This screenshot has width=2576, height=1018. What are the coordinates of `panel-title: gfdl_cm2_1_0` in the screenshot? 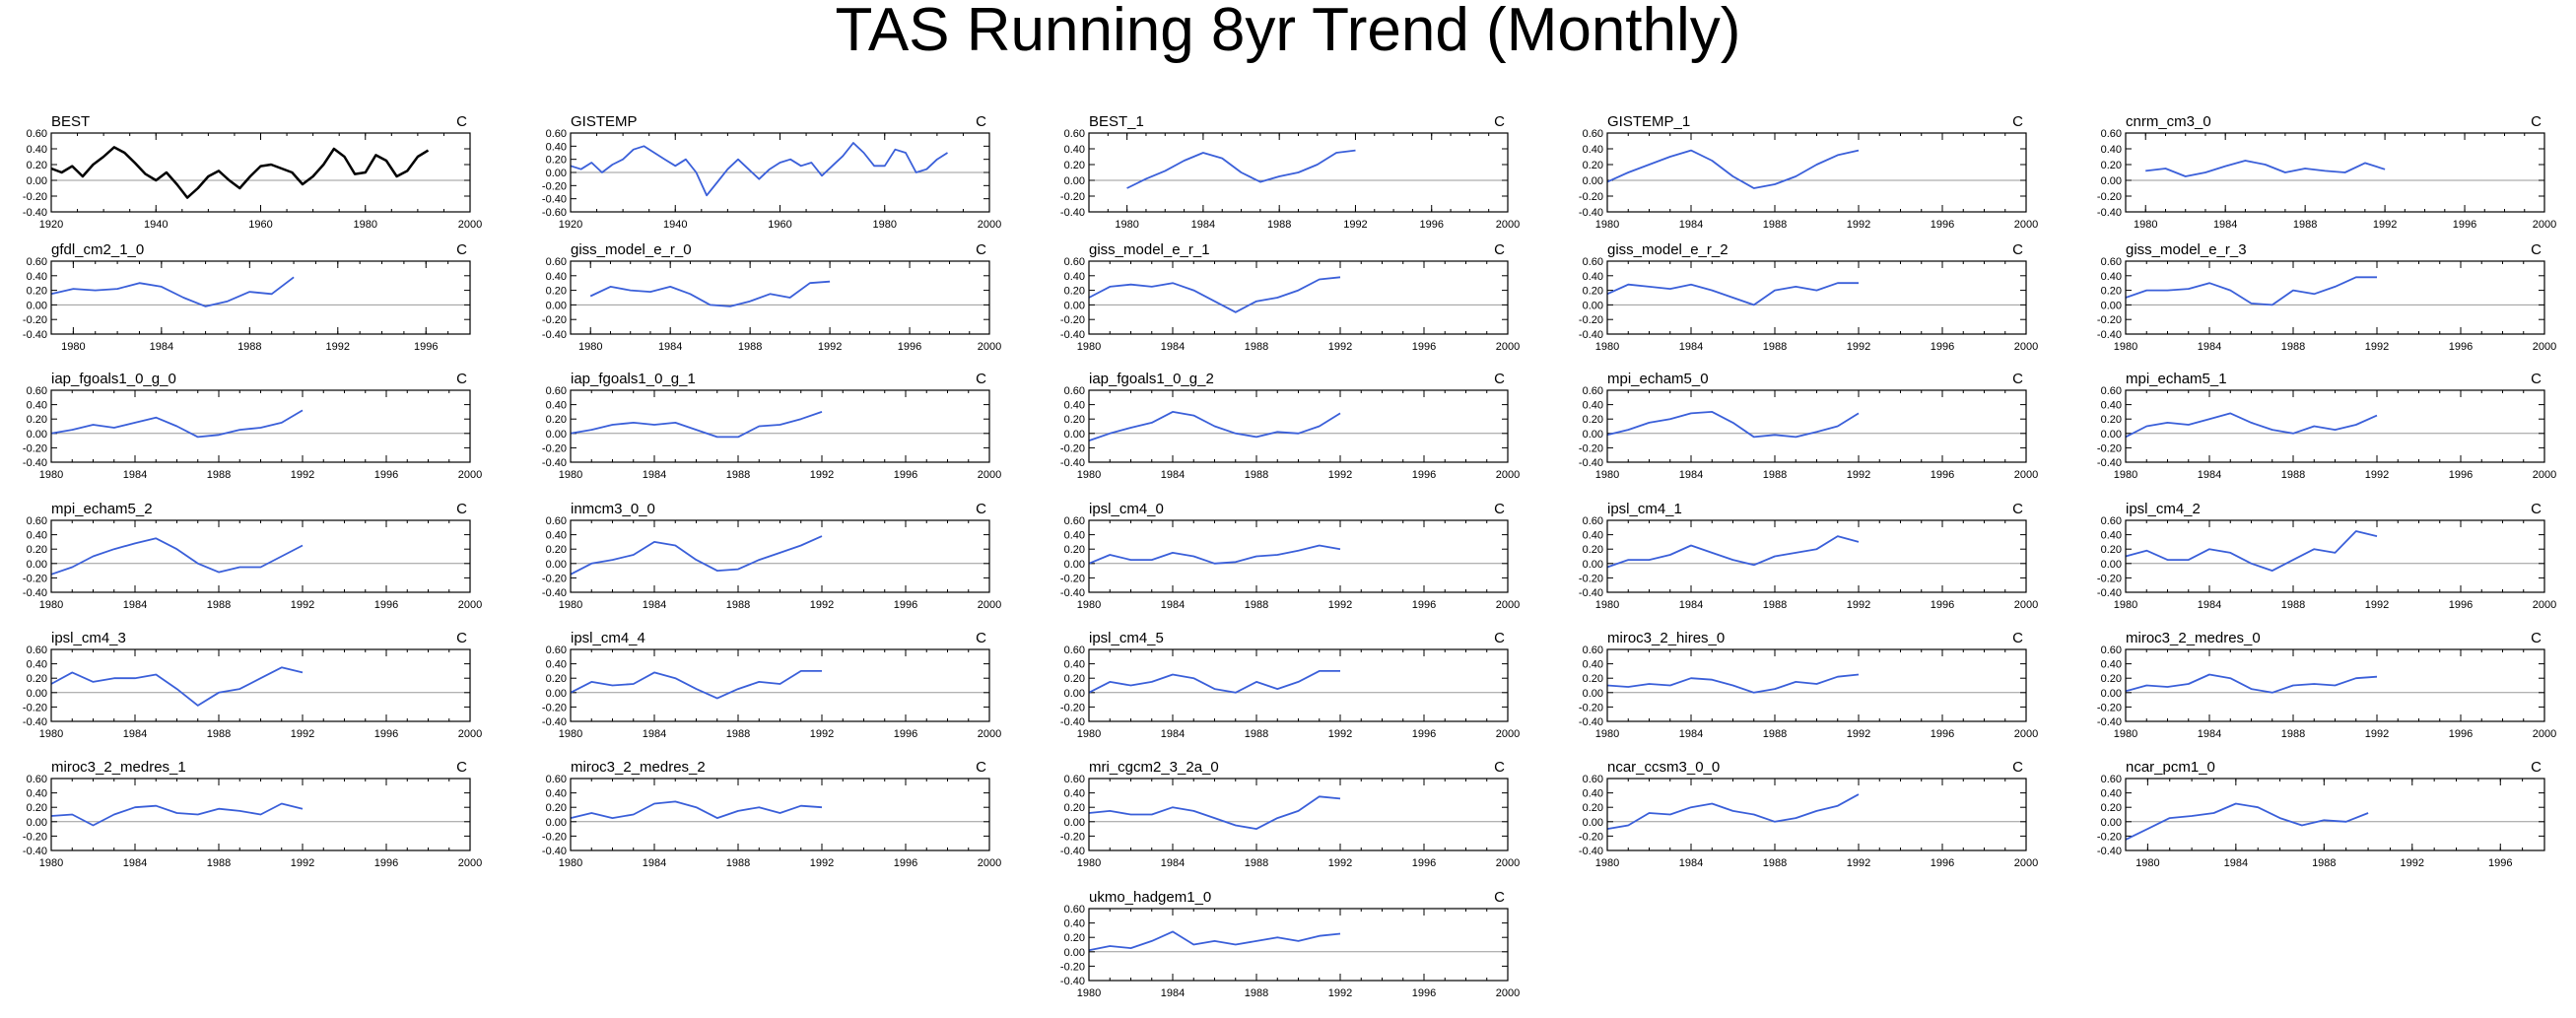 It's located at (97, 249).